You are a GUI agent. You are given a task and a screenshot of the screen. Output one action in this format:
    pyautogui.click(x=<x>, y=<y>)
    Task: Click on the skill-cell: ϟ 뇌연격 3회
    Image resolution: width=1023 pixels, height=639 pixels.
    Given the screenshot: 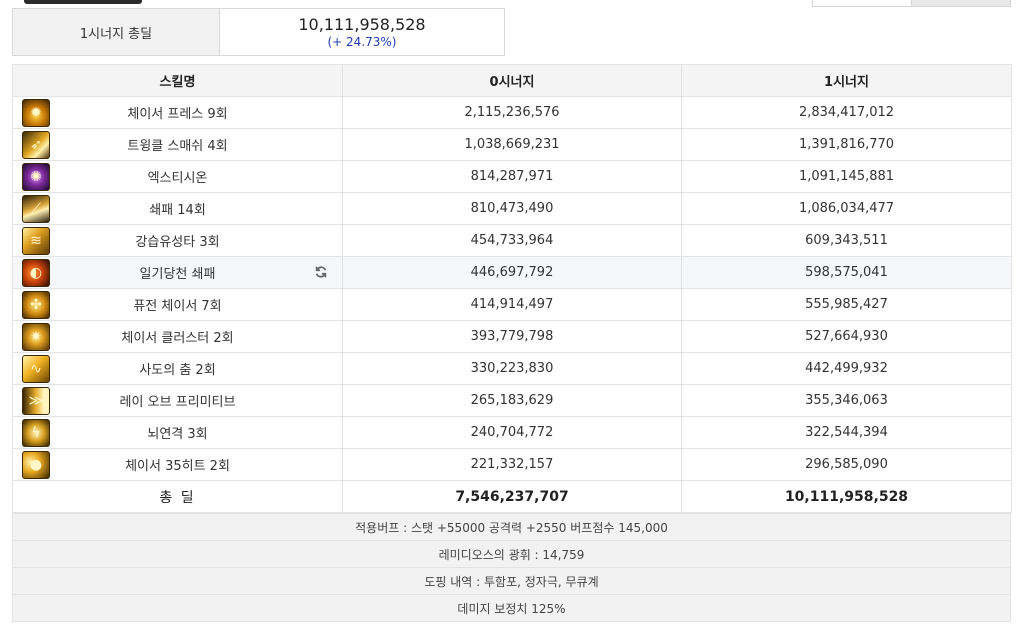 What is the action you would take?
    pyautogui.click(x=177, y=432)
    